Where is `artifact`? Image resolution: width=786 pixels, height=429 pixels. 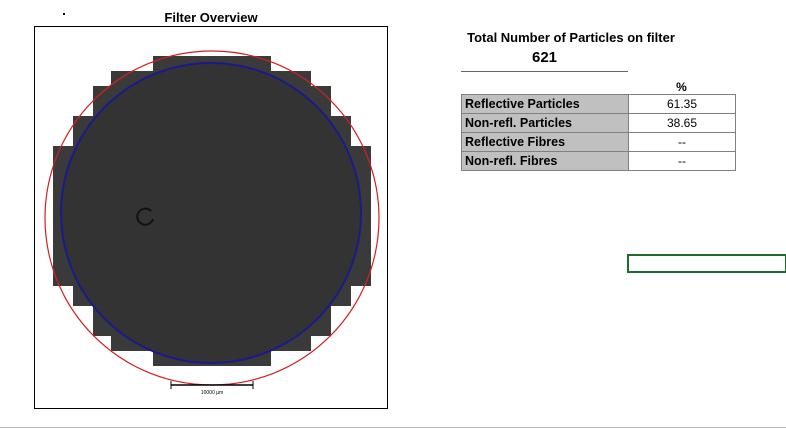
artifact is located at coordinates (145, 216).